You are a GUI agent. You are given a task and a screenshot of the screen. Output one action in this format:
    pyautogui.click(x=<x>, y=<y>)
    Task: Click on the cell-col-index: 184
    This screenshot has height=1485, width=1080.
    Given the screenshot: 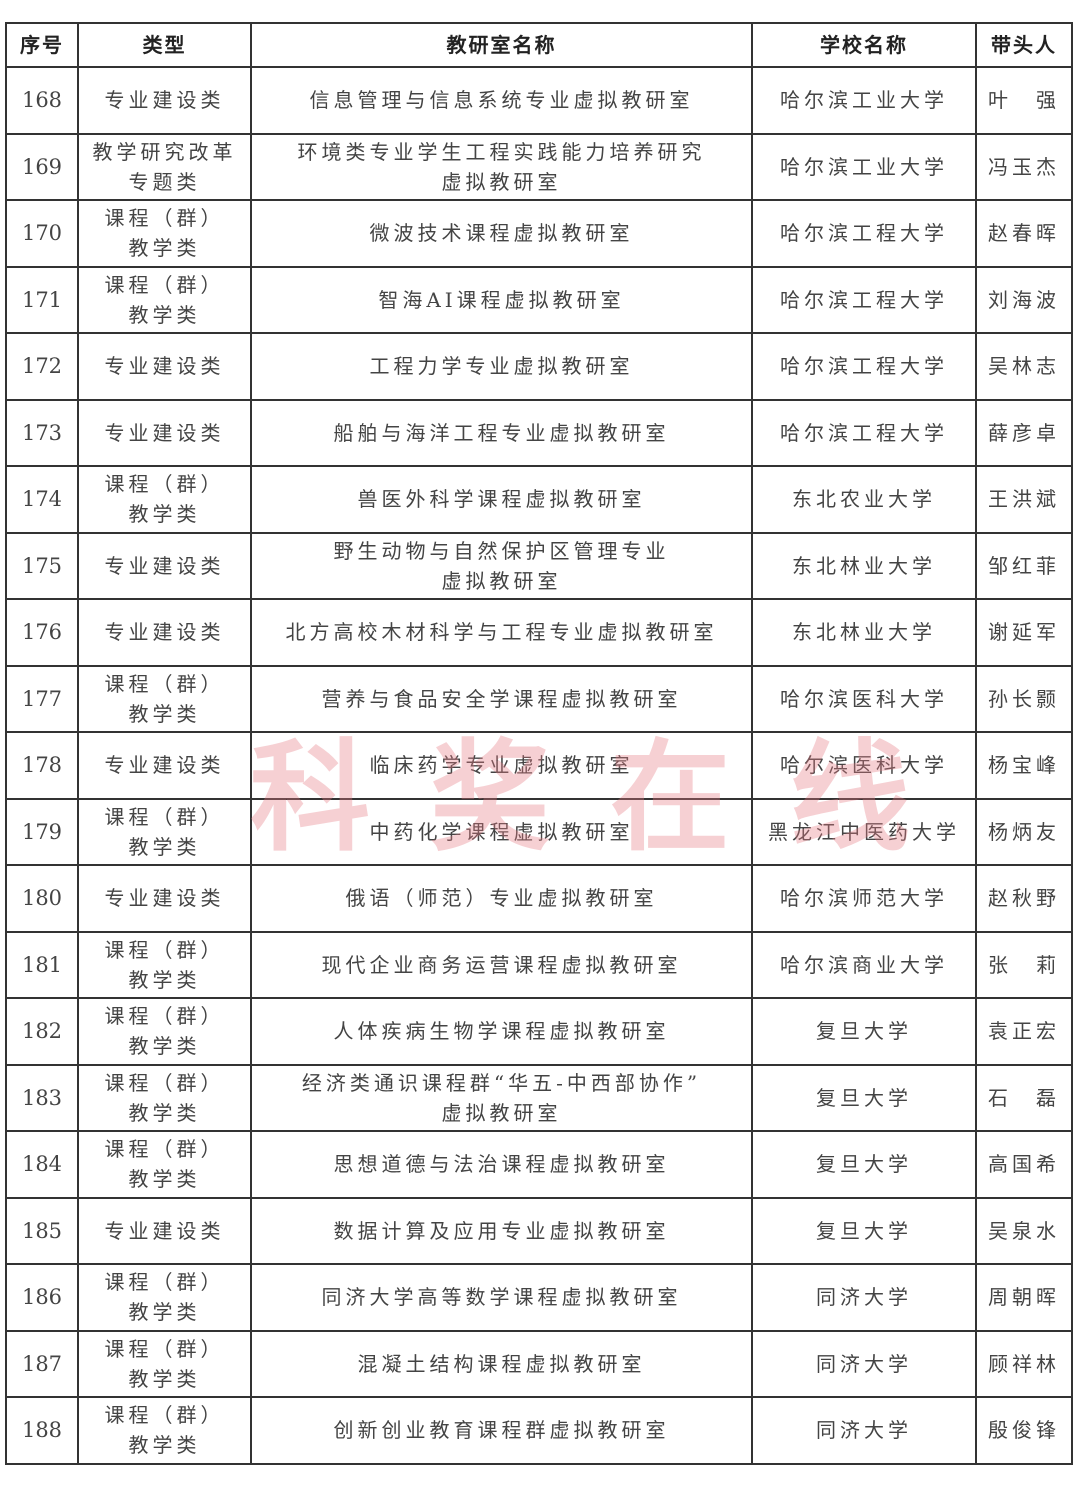 What is the action you would take?
    pyautogui.click(x=42, y=1164)
    